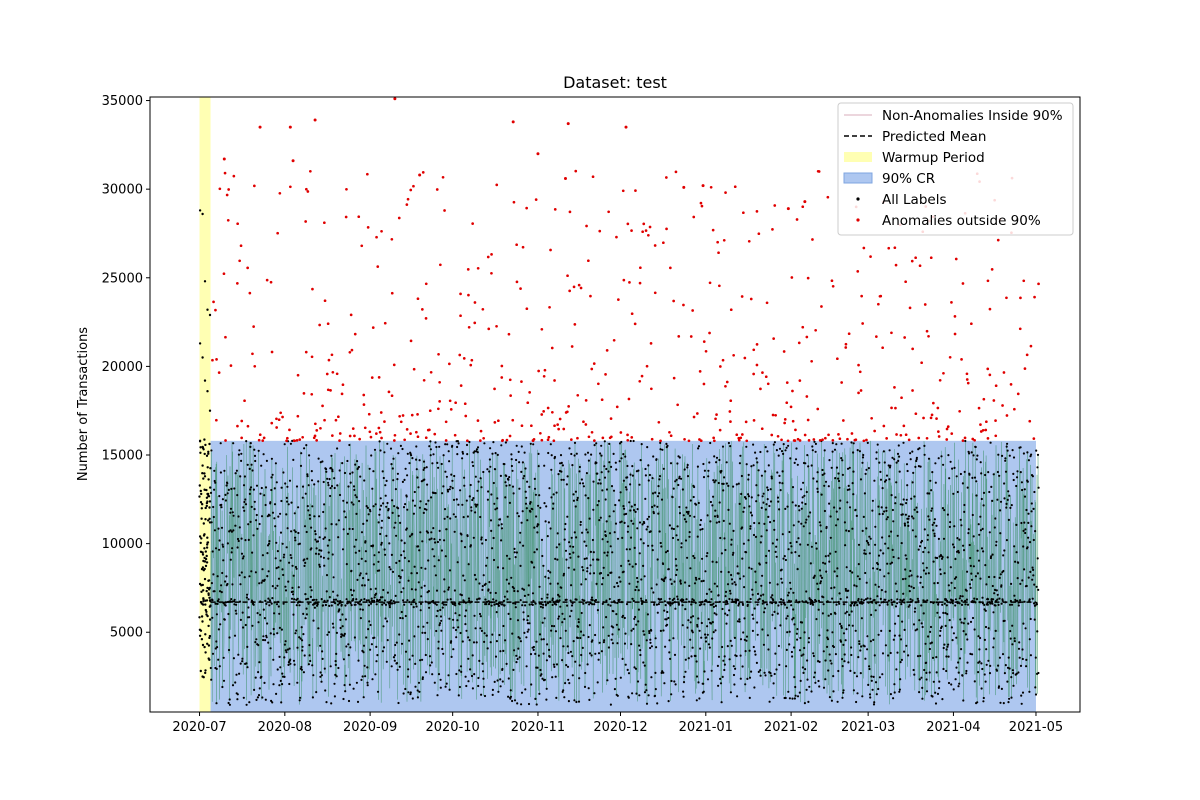 The image size is (1200, 800). Describe the element at coordinates (122, 456) in the screenshot. I see `y-tick-label: 15000` at that location.